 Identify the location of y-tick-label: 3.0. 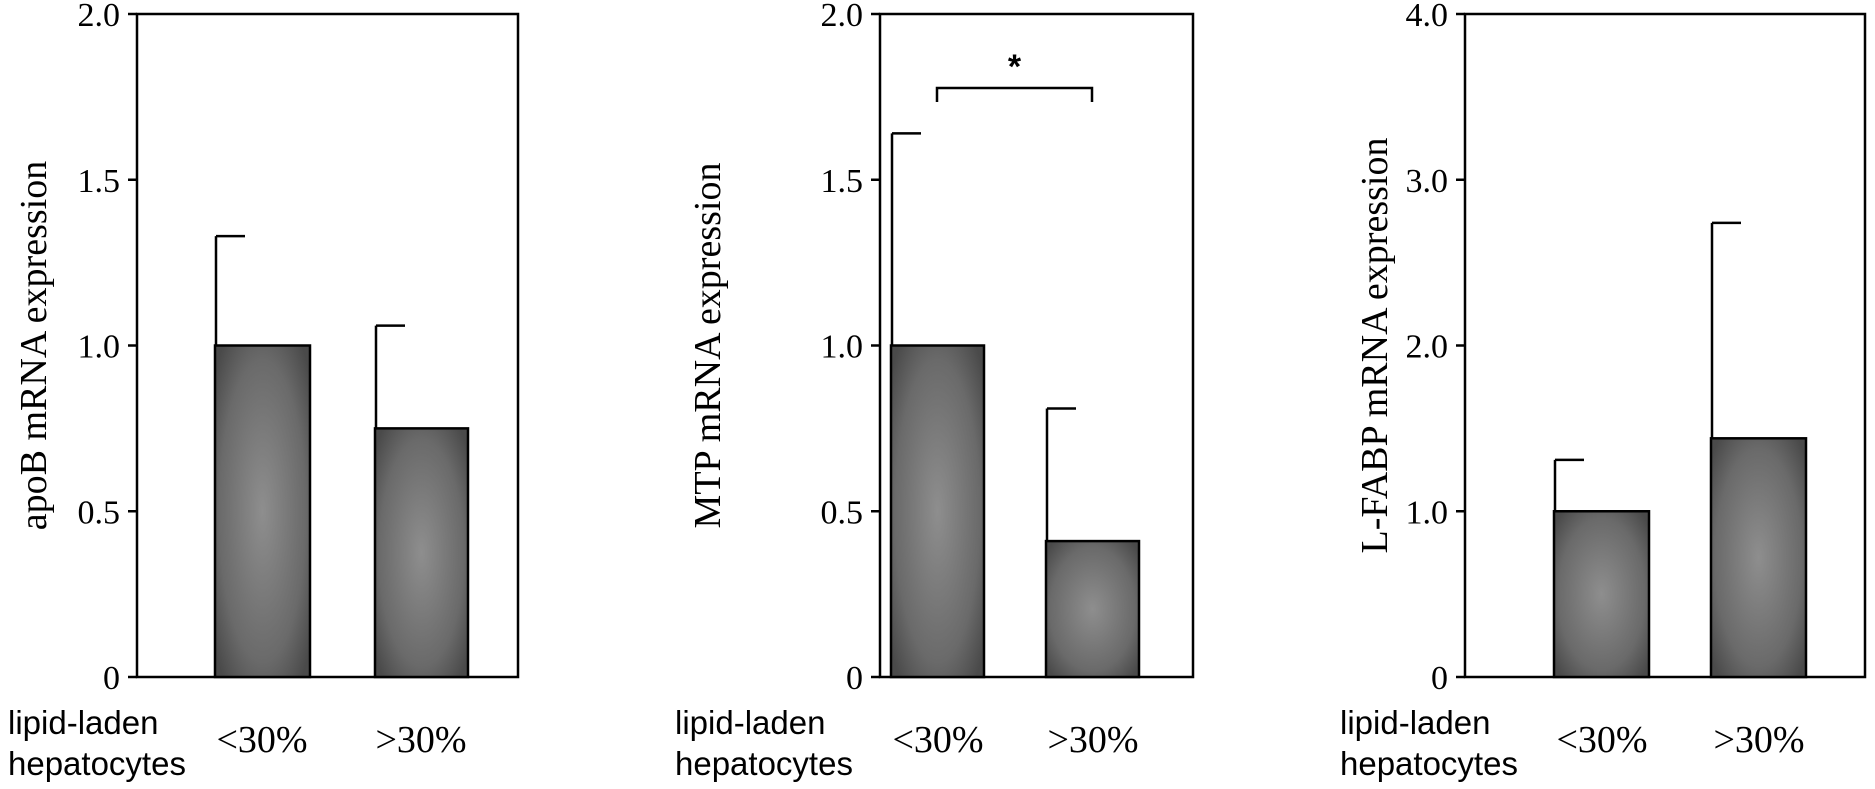
(1427, 181).